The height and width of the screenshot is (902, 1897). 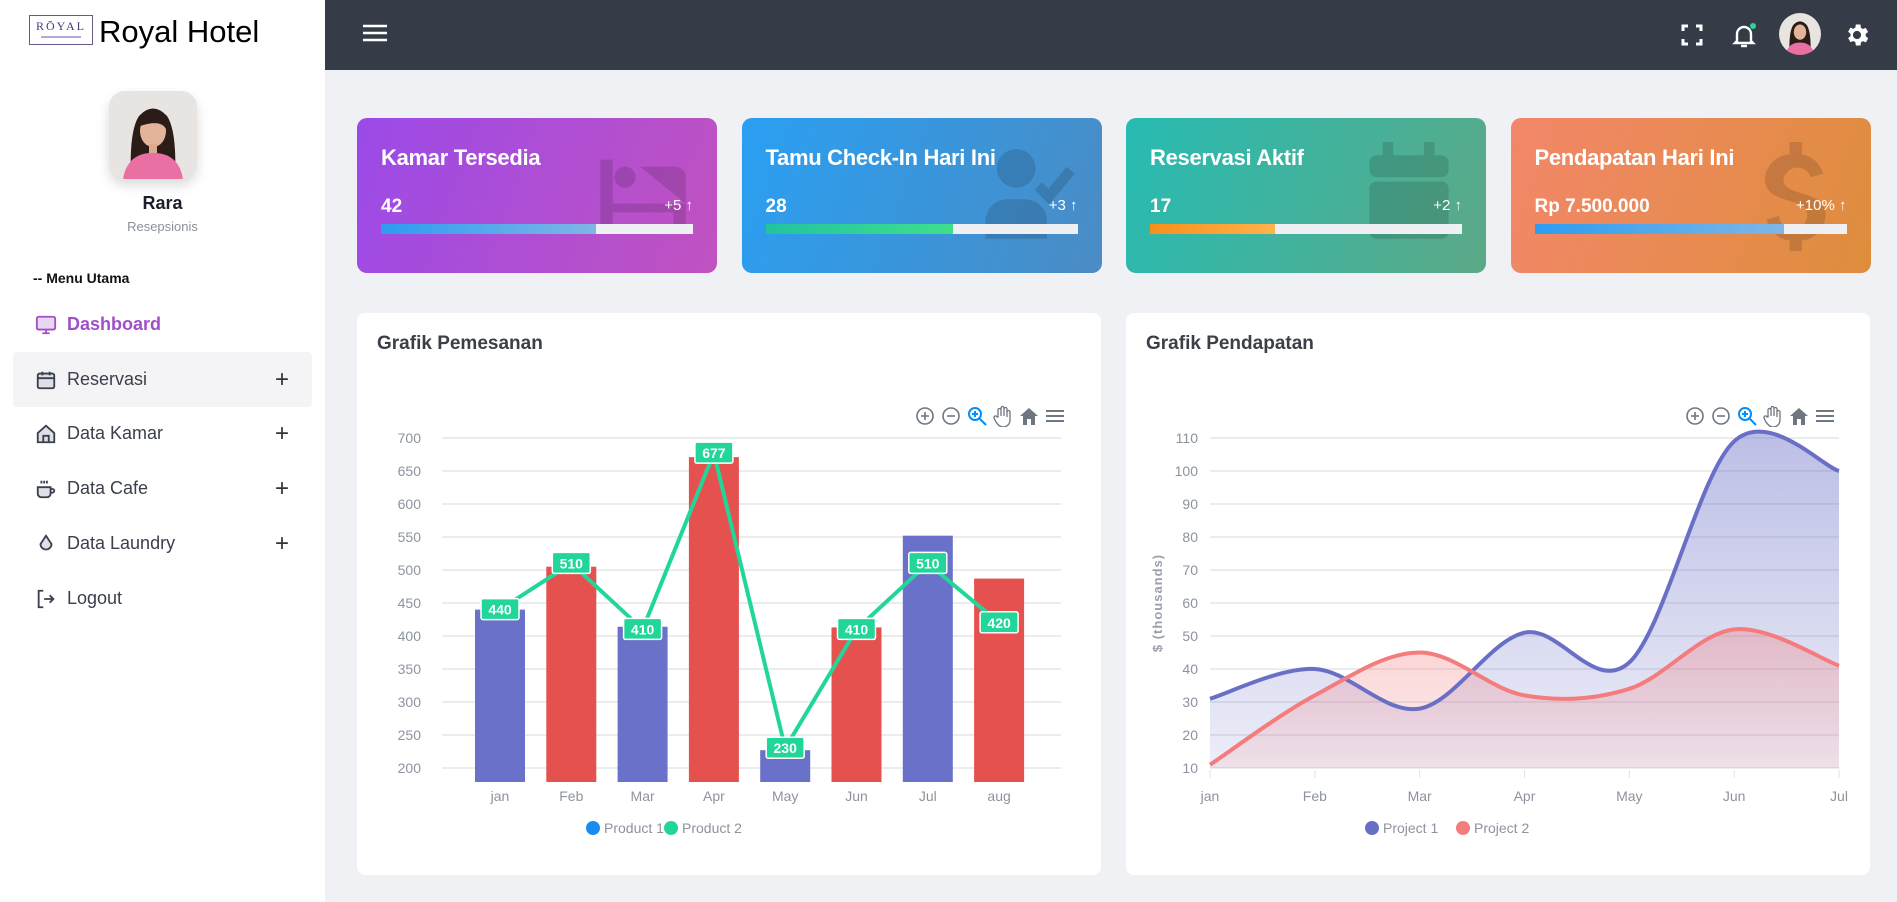 What do you see at coordinates (1420, 796) in the screenshot?
I see `x-tick-label: Mar` at bounding box center [1420, 796].